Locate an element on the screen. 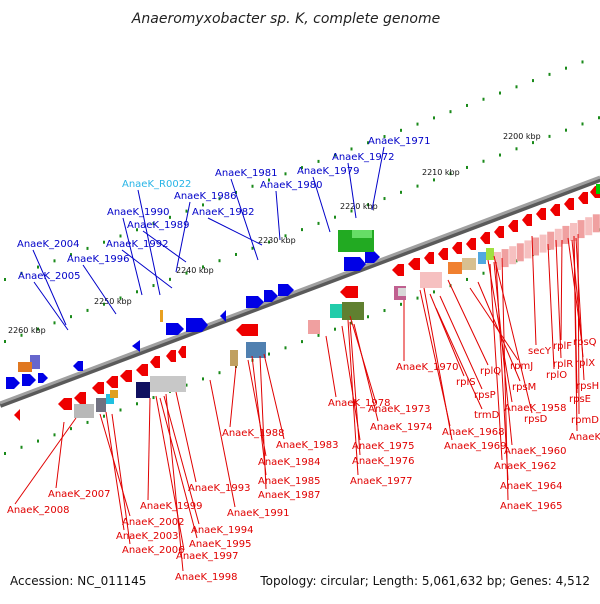  gene-label: rpsE is located at coordinates (580, 399).